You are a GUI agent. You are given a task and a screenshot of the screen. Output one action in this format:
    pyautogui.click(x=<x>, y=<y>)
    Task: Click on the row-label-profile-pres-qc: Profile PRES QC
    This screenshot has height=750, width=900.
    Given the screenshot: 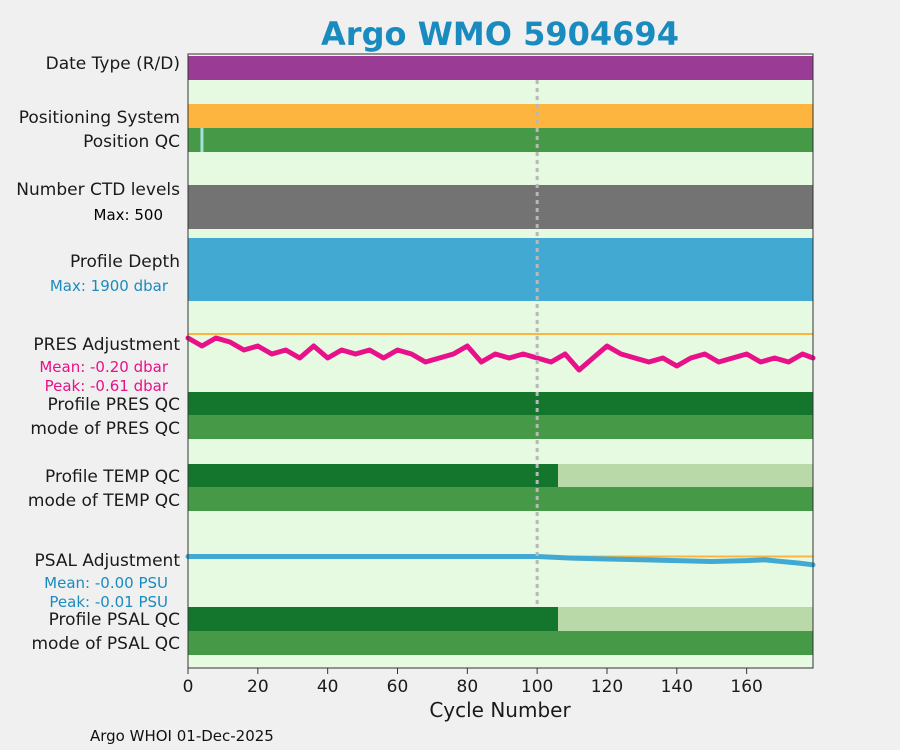 What is the action you would take?
    pyautogui.click(x=113, y=405)
    